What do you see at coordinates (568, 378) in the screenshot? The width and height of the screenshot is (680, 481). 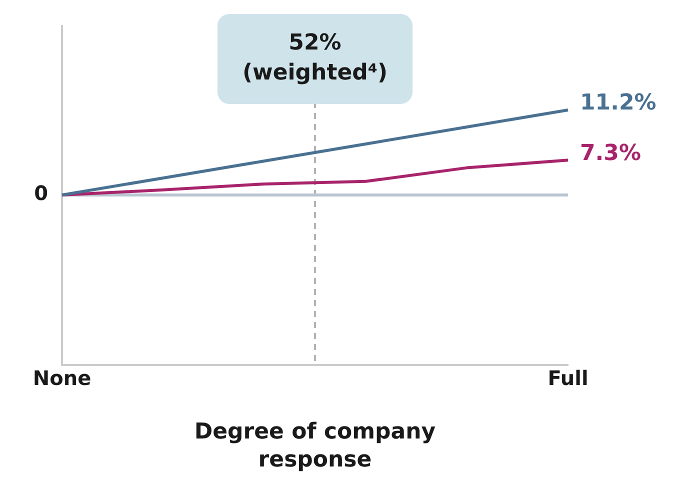 I see `x-tick-label: Full` at bounding box center [568, 378].